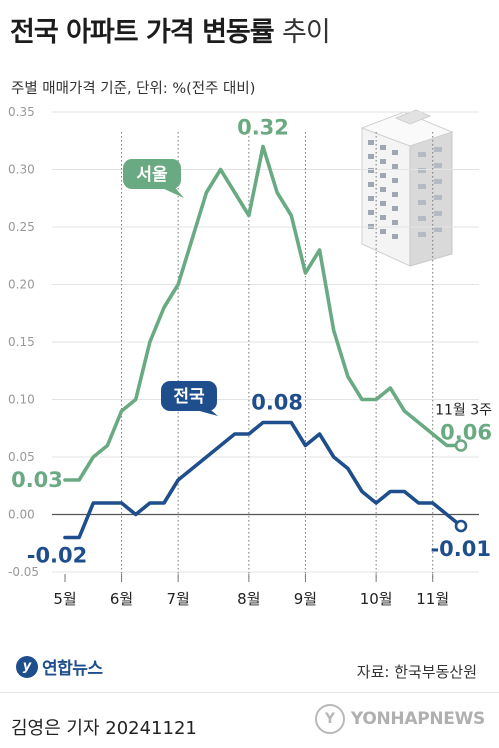  What do you see at coordinates (104, 728) in the screenshot?
I see `reporter-credit: 김영은 기자 20241121` at bounding box center [104, 728].